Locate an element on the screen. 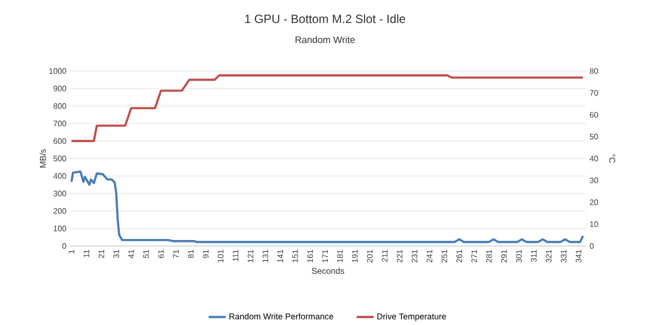  chart-subtitle: Random Write is located at coordinates (325, 40).